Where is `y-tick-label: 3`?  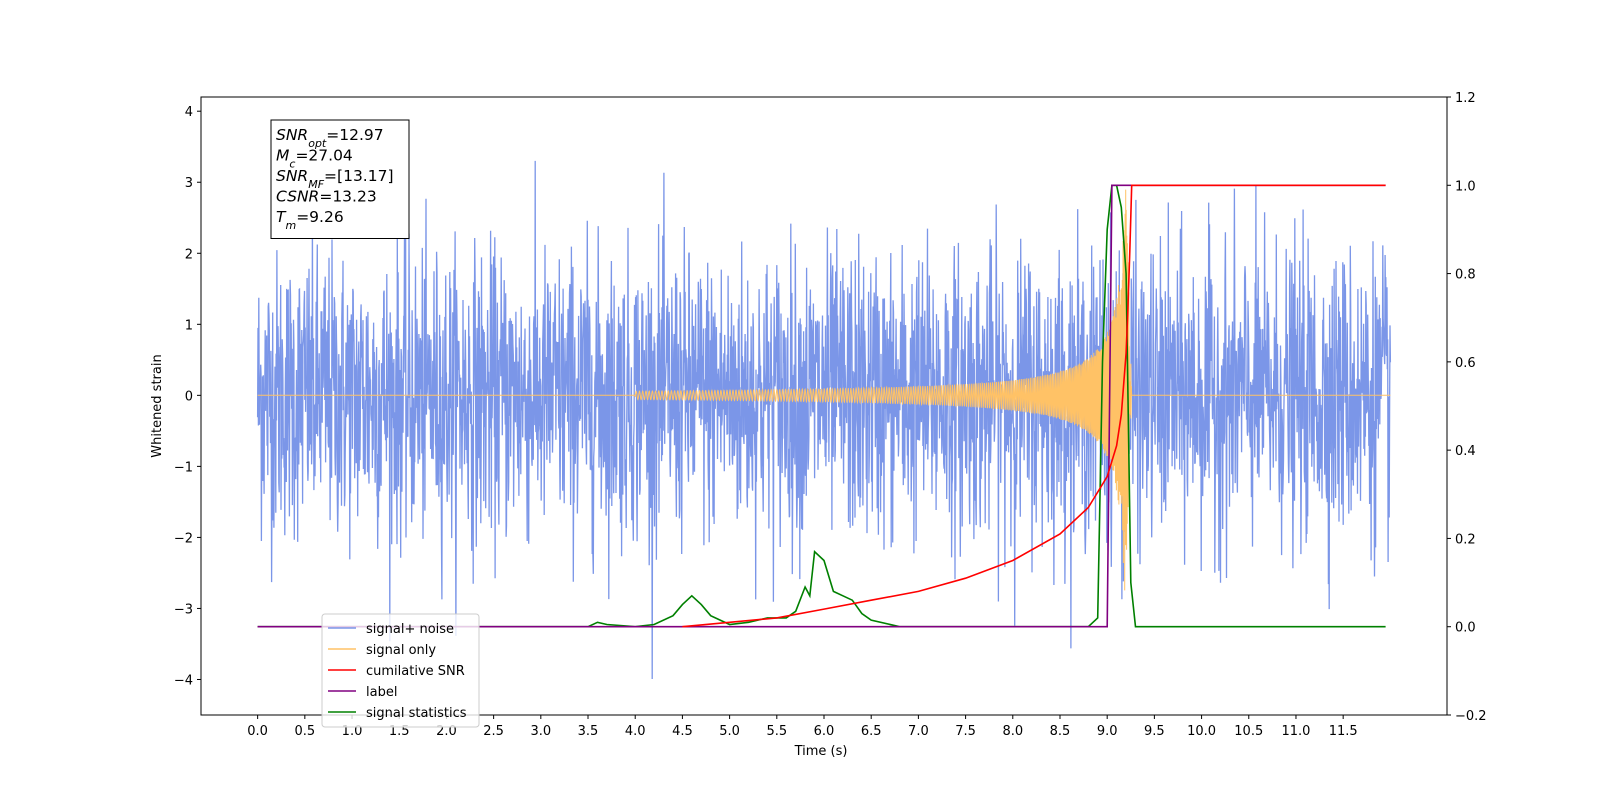 y-tick-label: 3 is located at coordinates (189, 183).